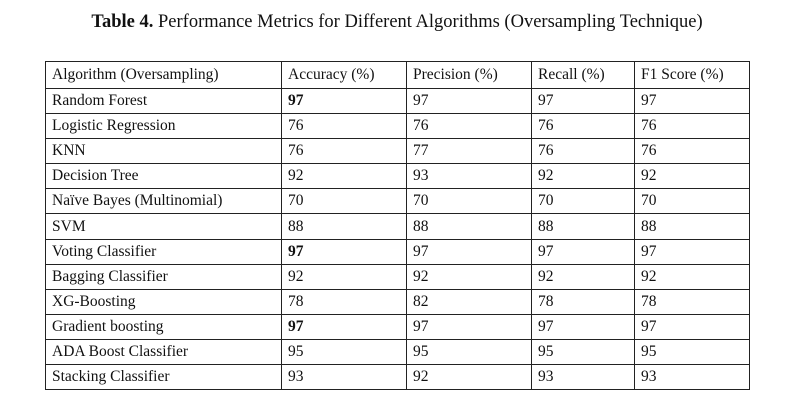 The width and height of the screenshot is (794, 415). Describe the element at coordinates (163, 126) in the screenshot. I see `algorithm-cell: Logistic Regression` at that location.